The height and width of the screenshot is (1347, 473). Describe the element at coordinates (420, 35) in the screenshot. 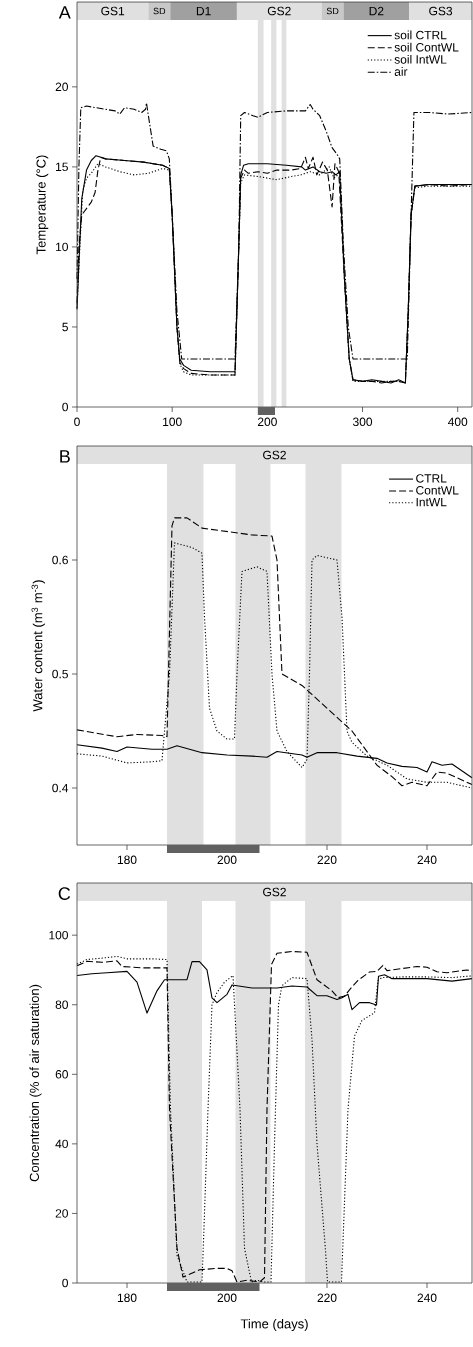

I see `legend-label: soil CTRL` at that location.